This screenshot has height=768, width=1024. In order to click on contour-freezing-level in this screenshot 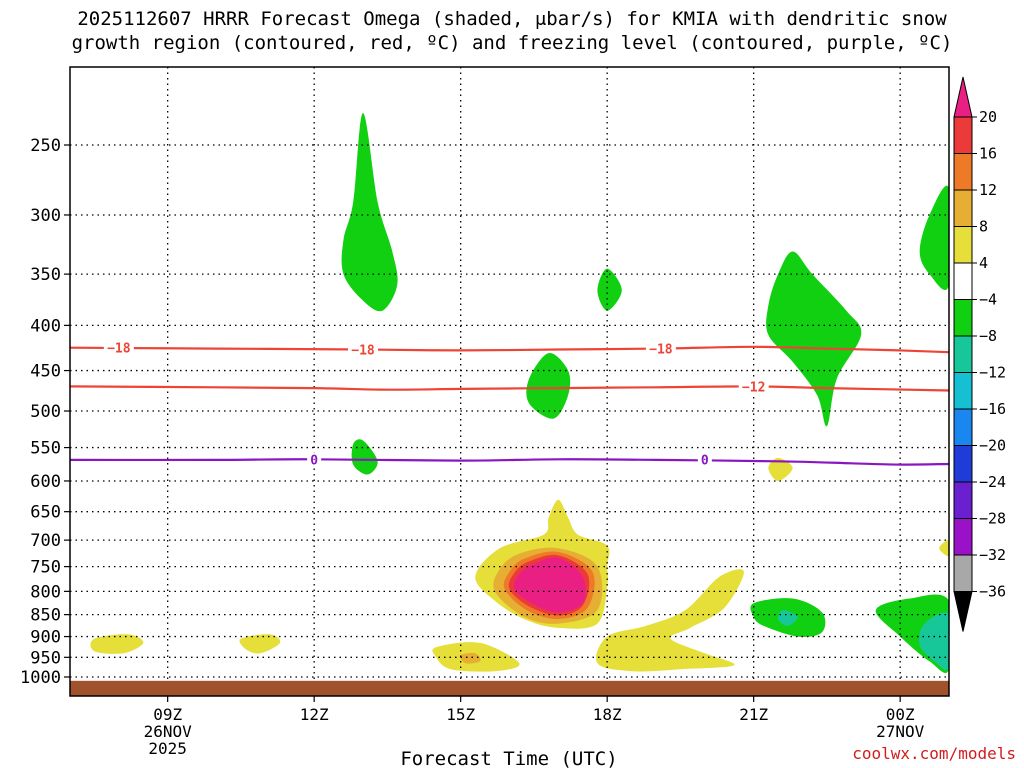, I will do `click(509, 462)`.